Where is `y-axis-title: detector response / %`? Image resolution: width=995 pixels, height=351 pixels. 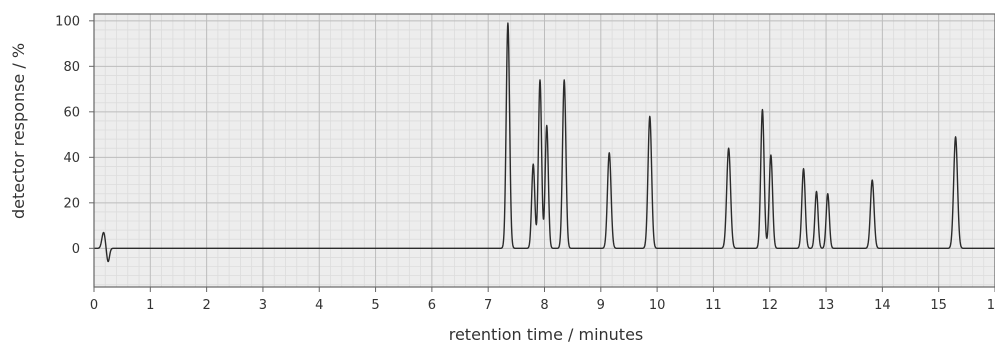 y-axis-title: detector response / % is located at coordinates (18, 131).